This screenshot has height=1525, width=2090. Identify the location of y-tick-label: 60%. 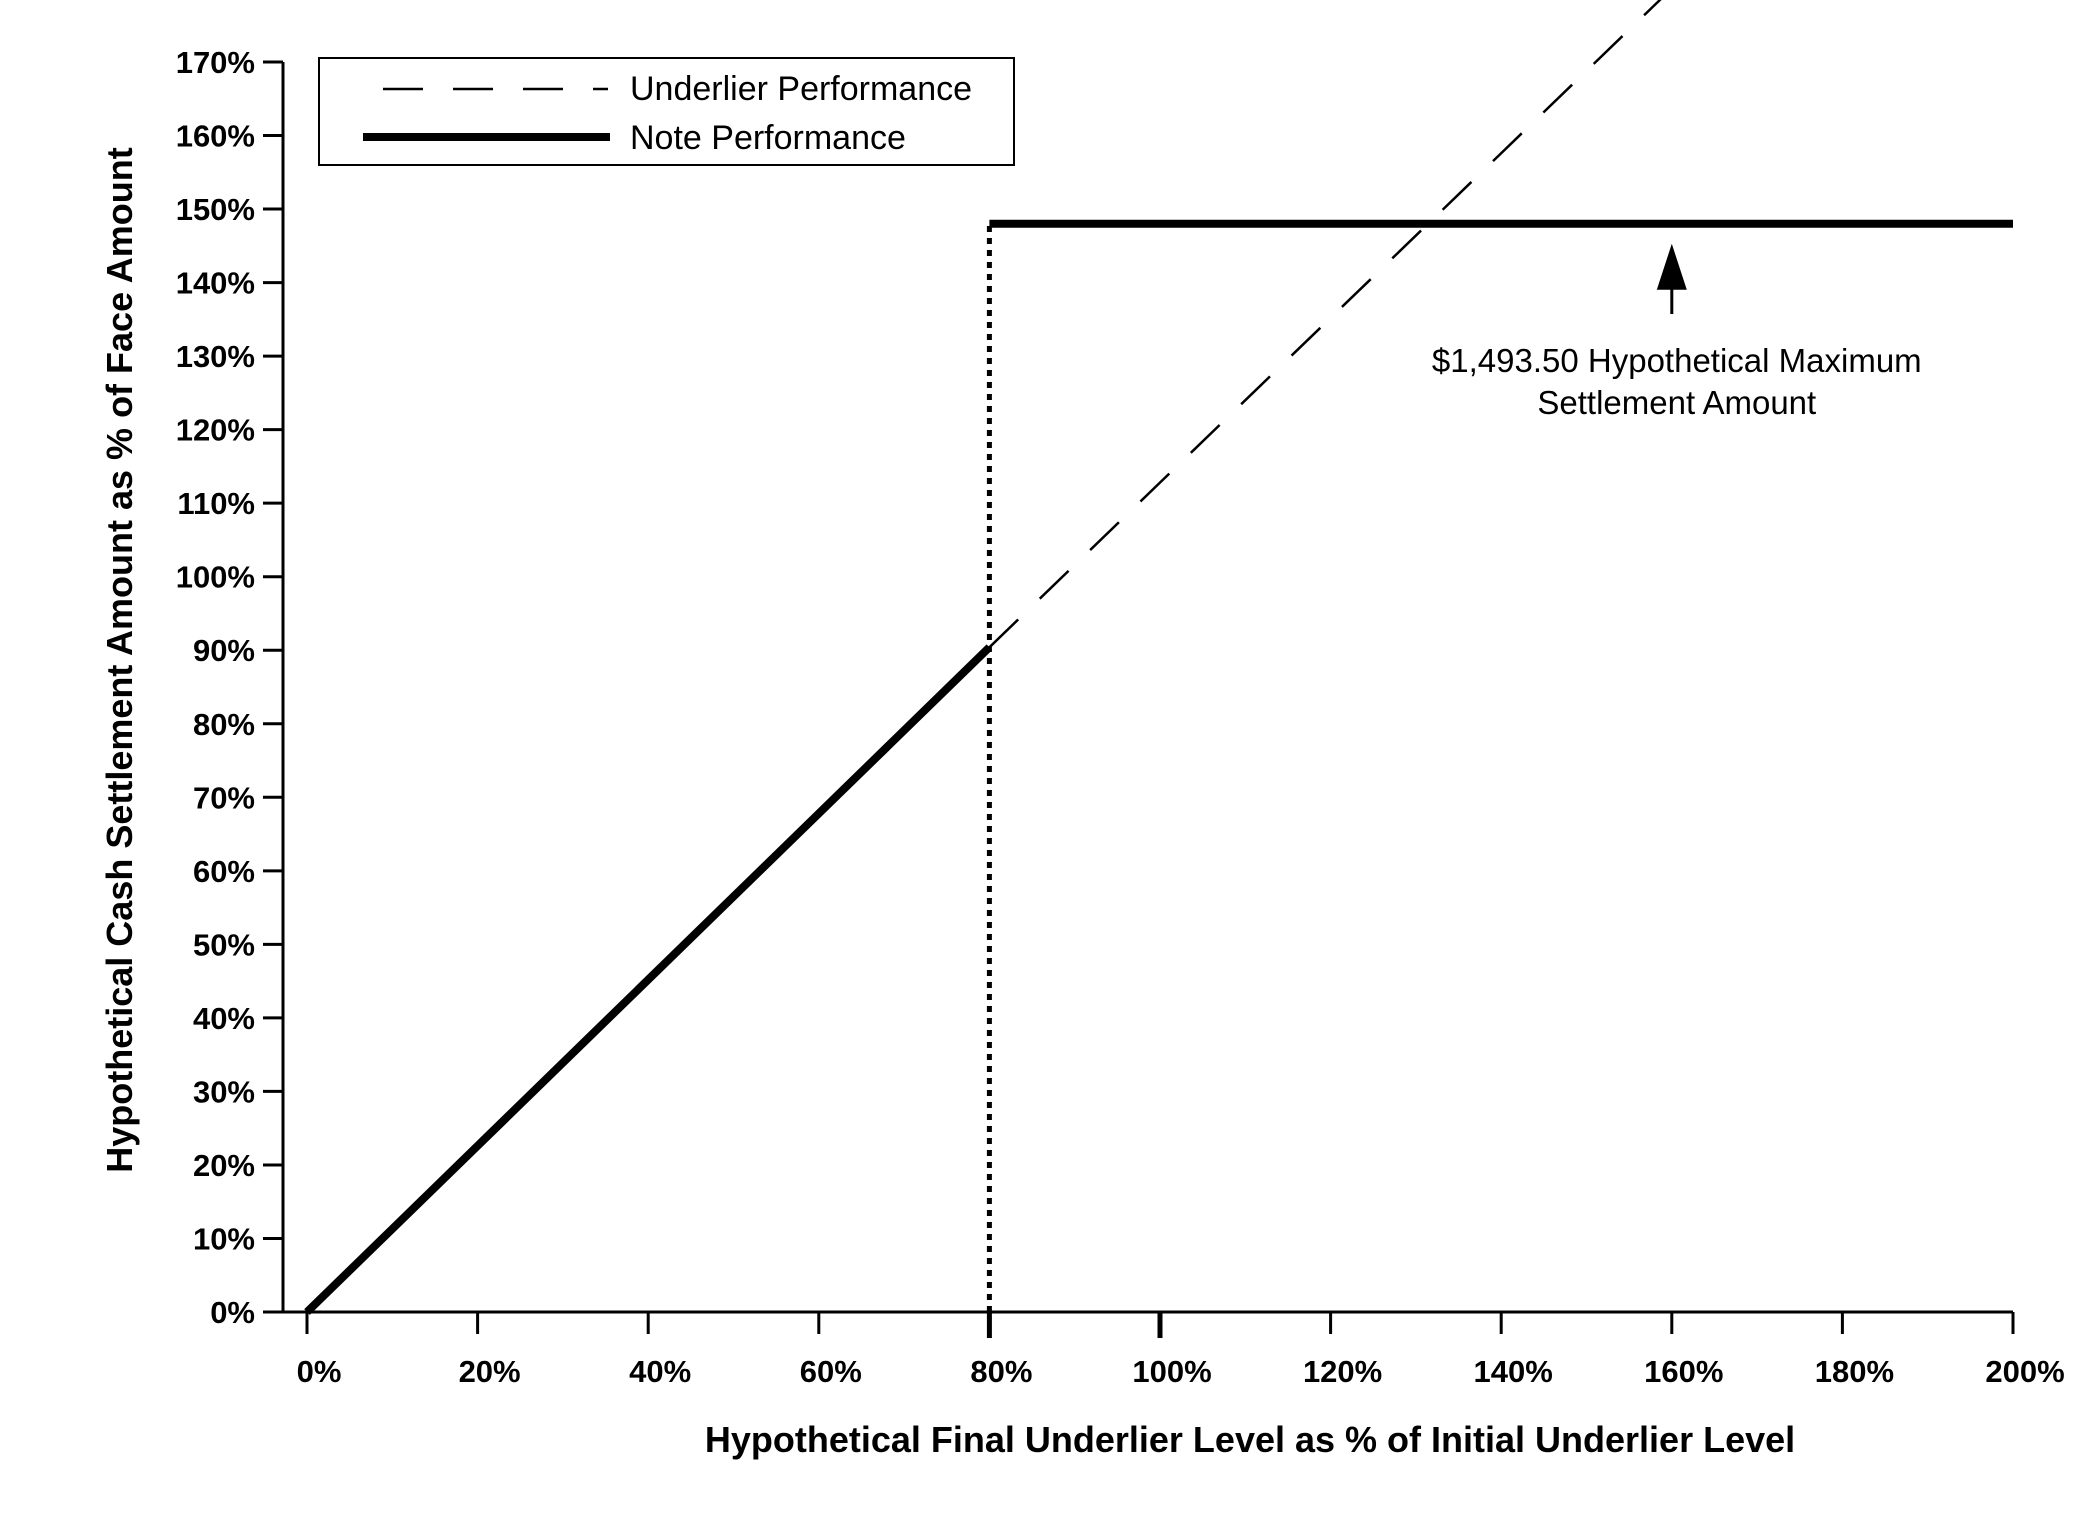
(224, 871).